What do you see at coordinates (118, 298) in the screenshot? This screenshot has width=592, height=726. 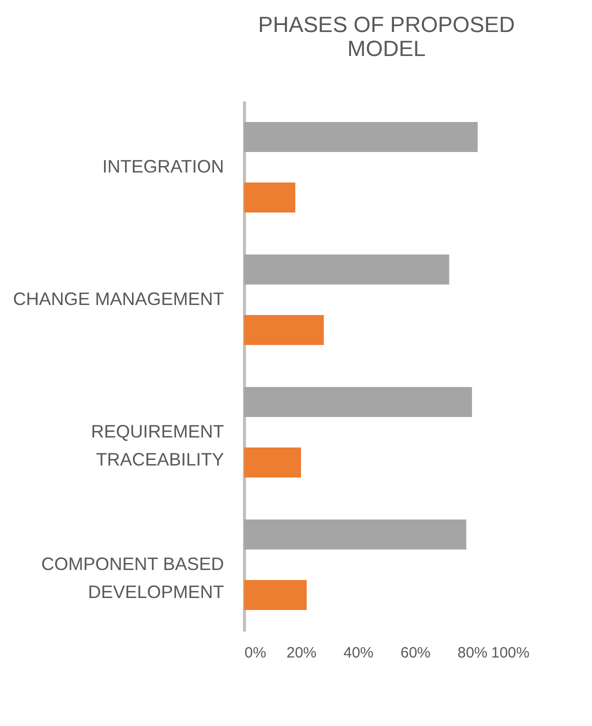 I see `y-tick-label: CHANGE MANAGEMENT` at bounding box center [118, 298].